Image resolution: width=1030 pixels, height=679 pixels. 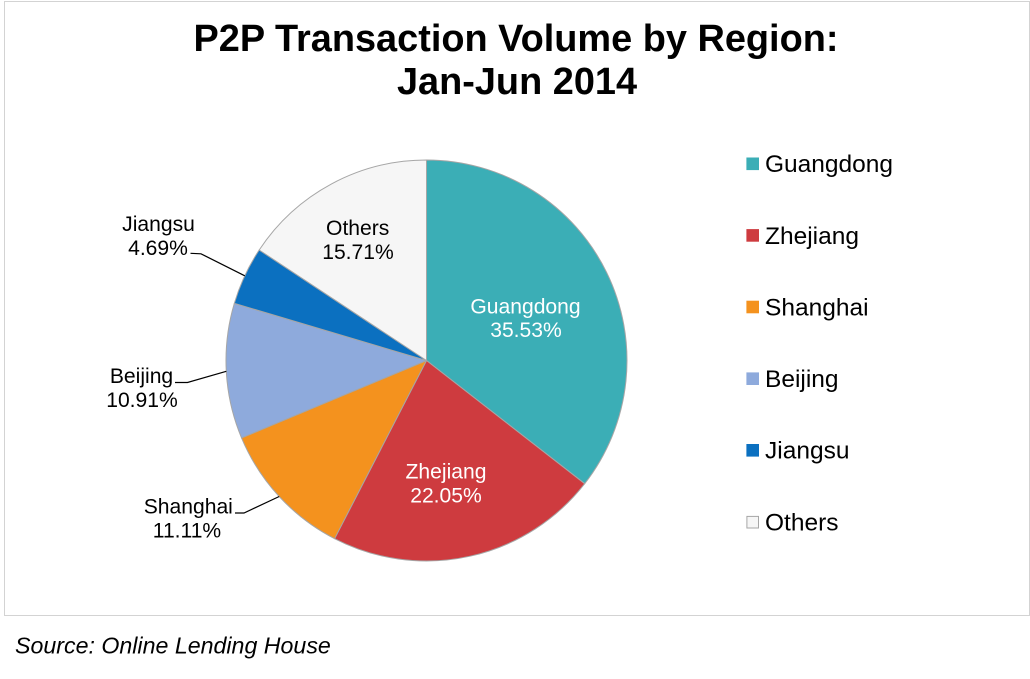 I want to click on svg-text: 10.91%, so click(x=142, y=400).